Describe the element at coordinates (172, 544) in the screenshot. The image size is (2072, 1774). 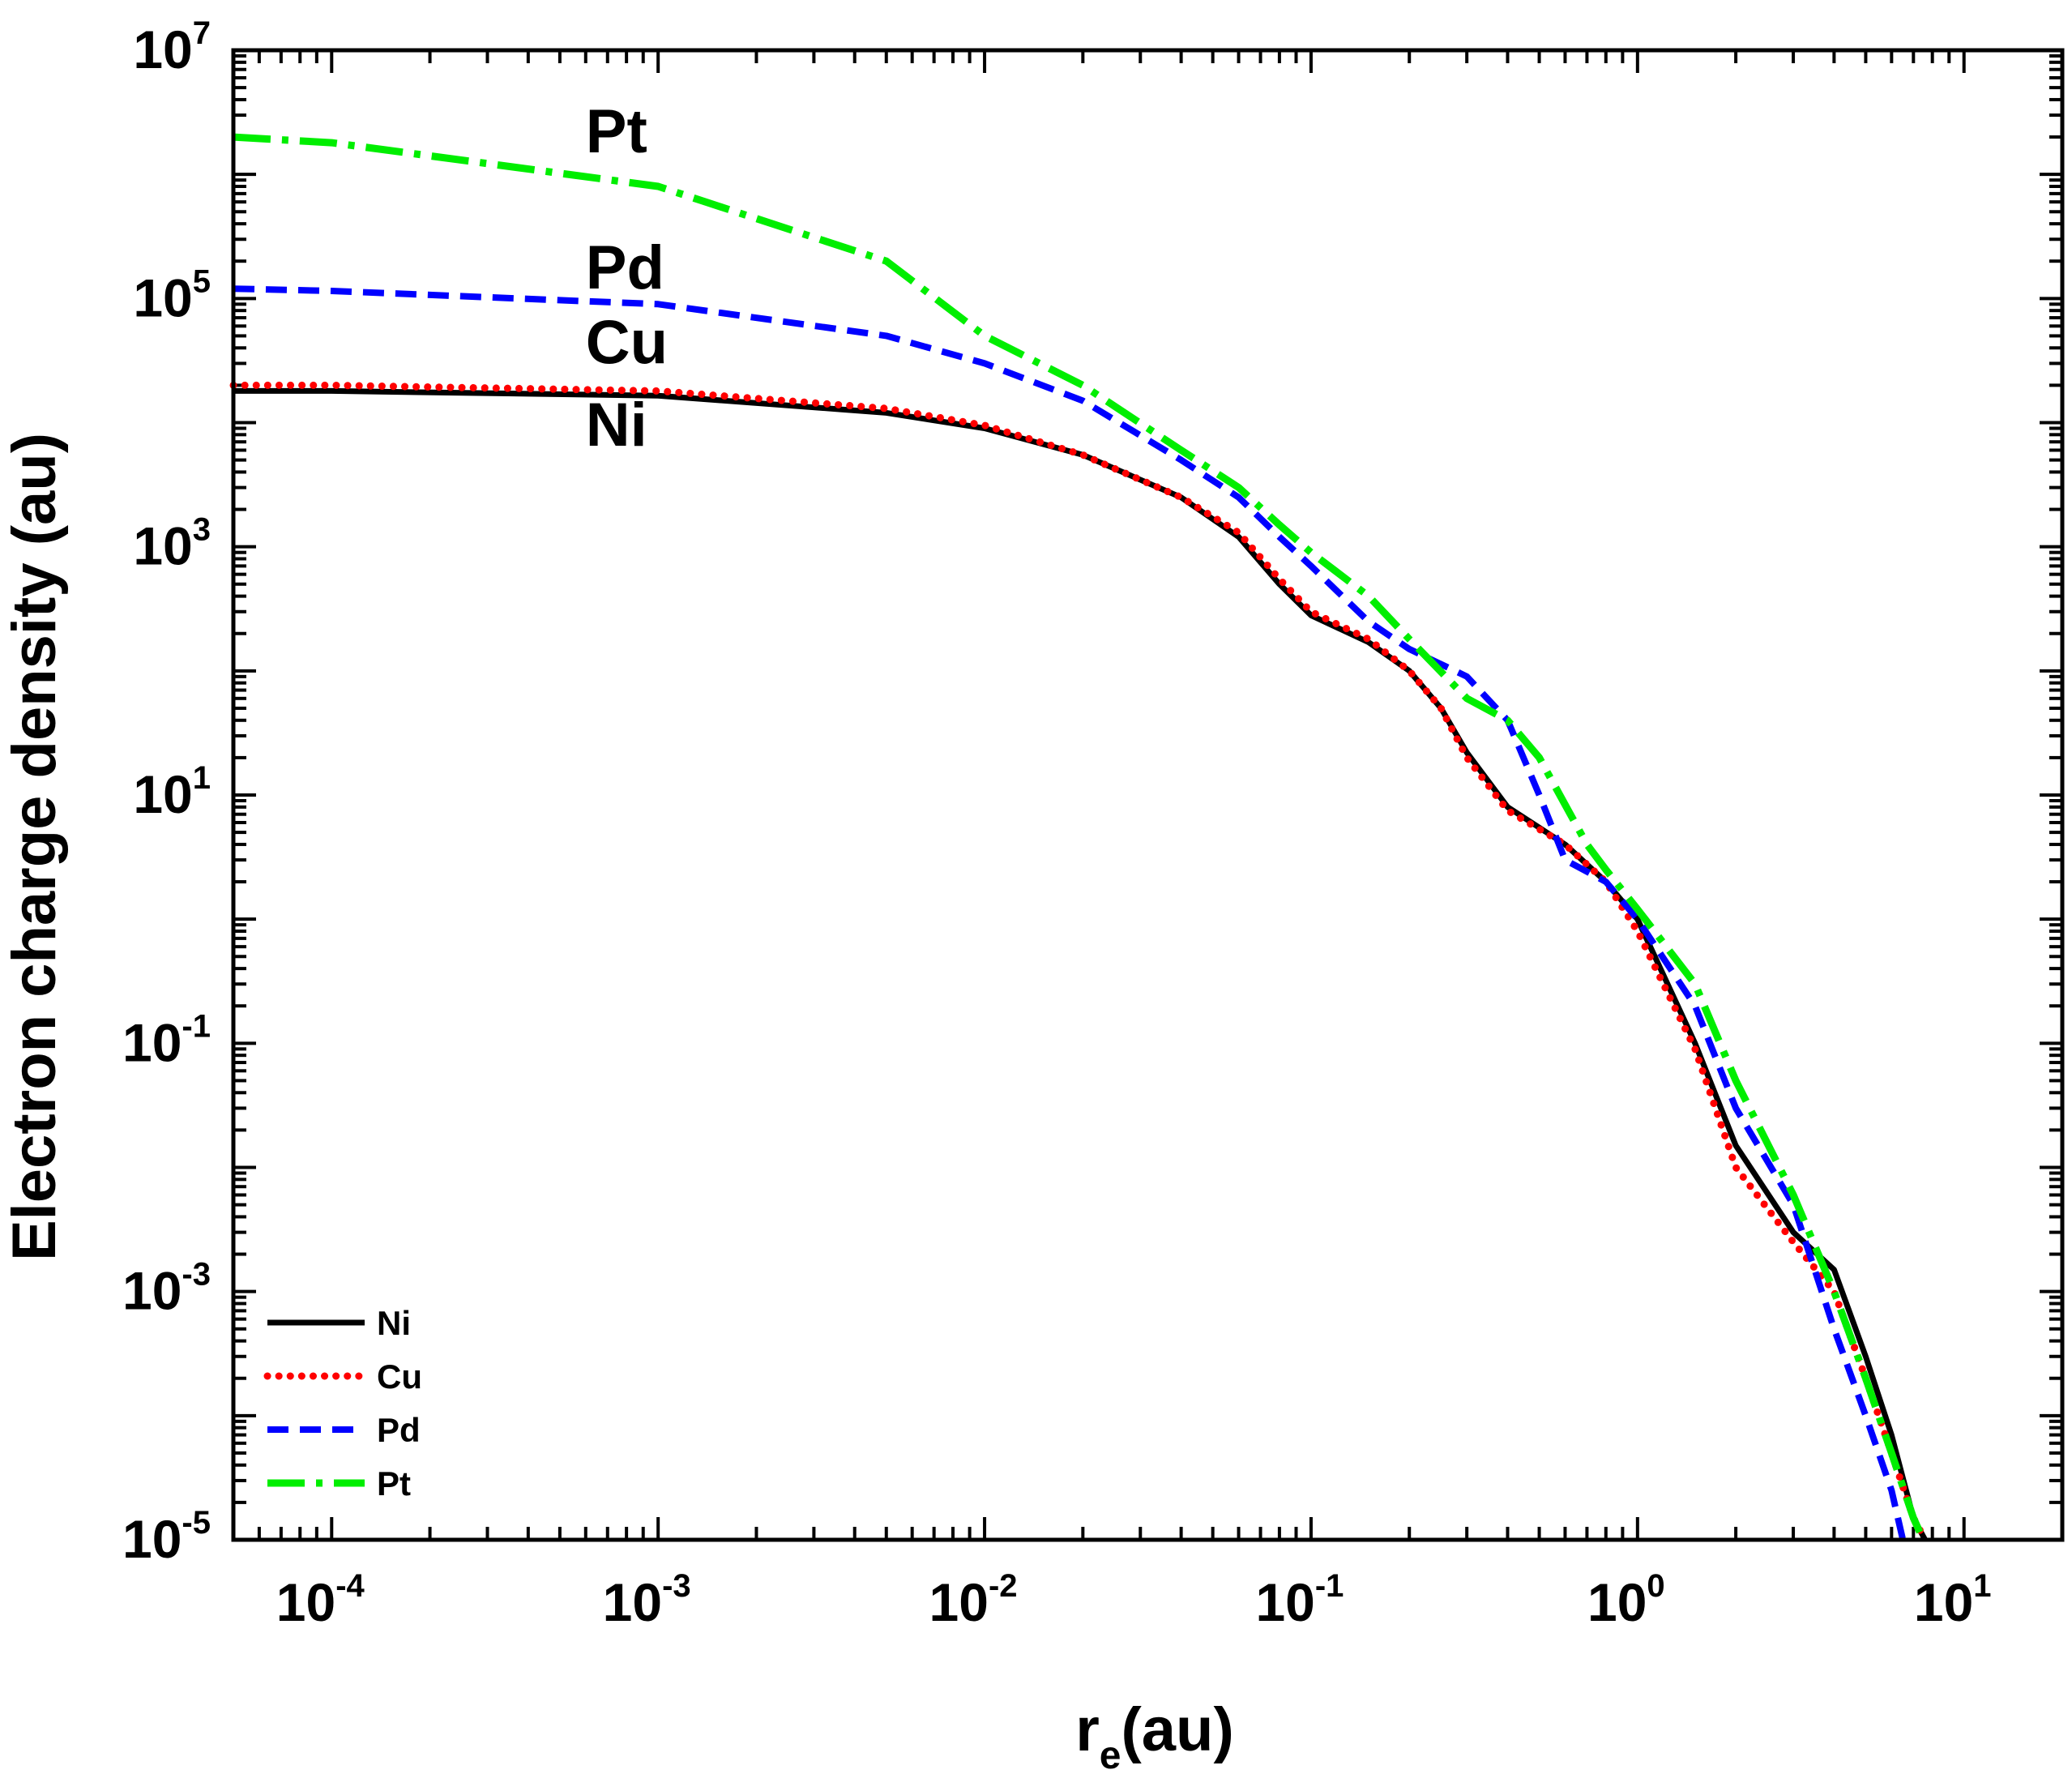
I see `y-tick-label: 10³` at that location.